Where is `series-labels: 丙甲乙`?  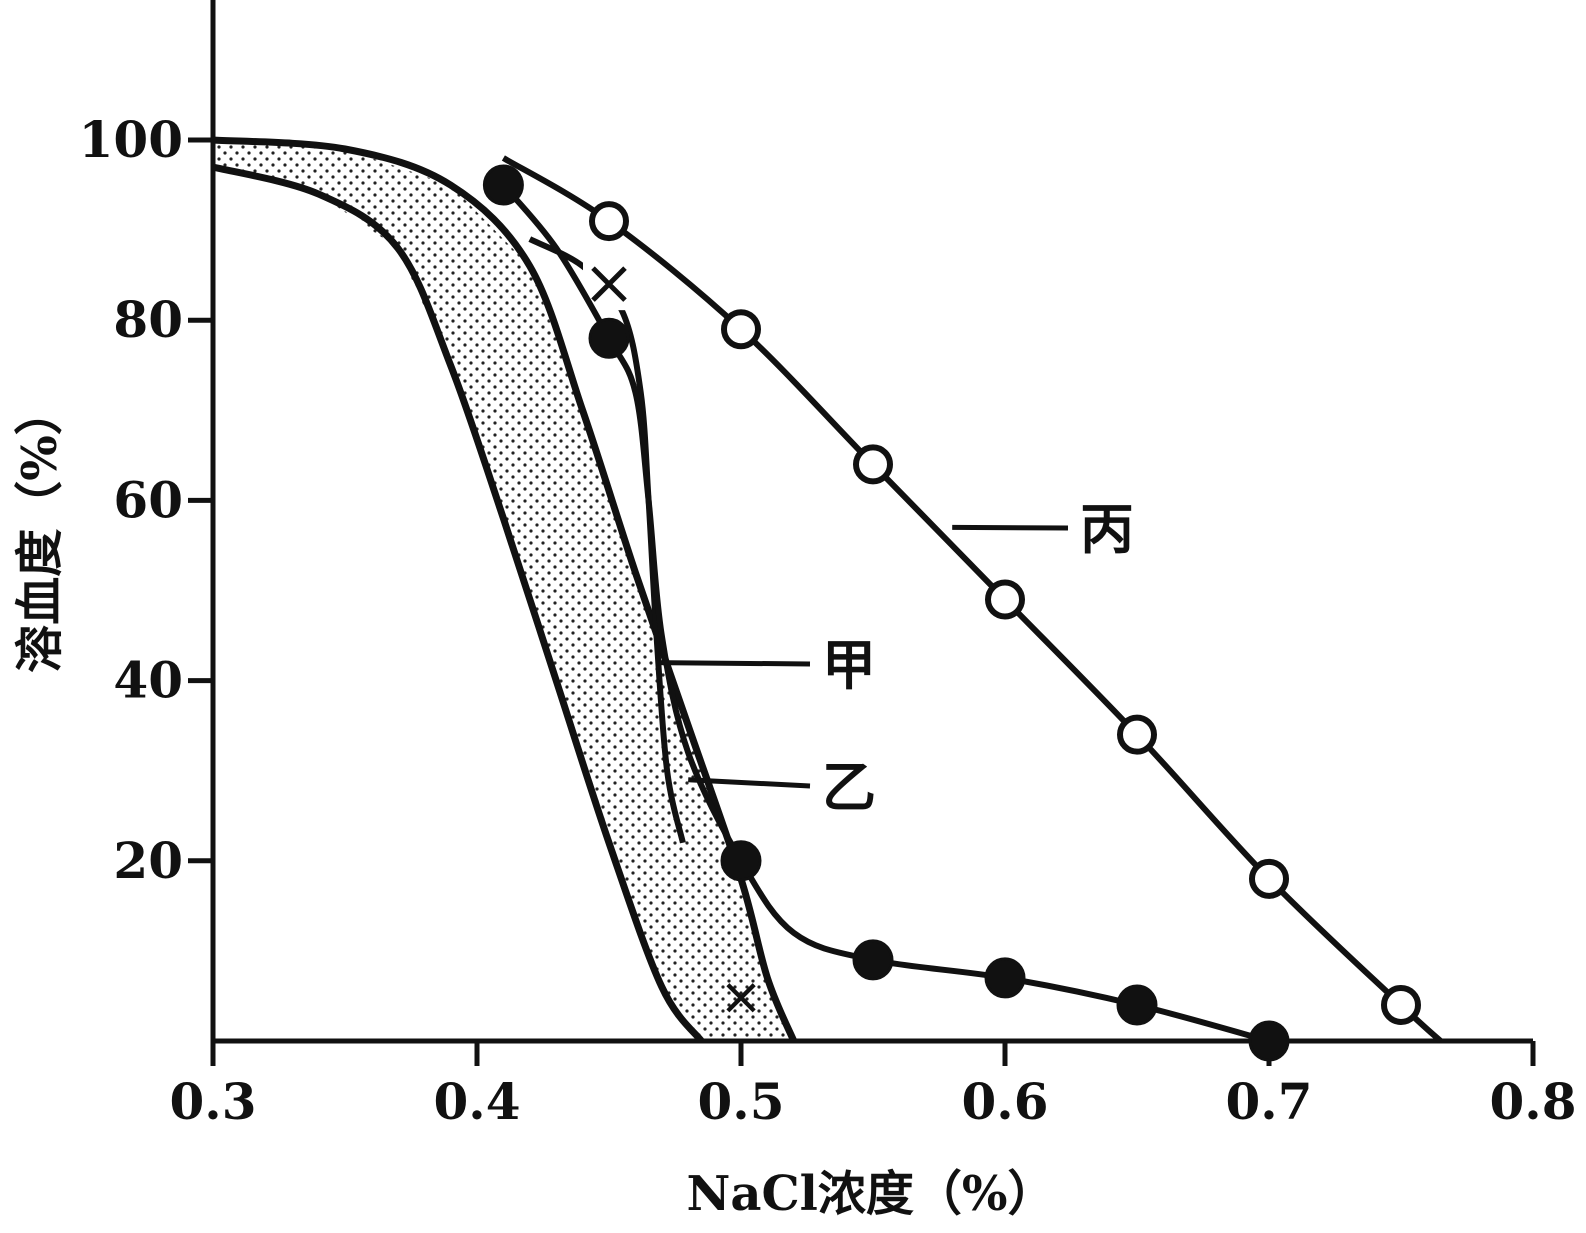
series-labels: 丙甲乙 is located at coordinates (895, 658).